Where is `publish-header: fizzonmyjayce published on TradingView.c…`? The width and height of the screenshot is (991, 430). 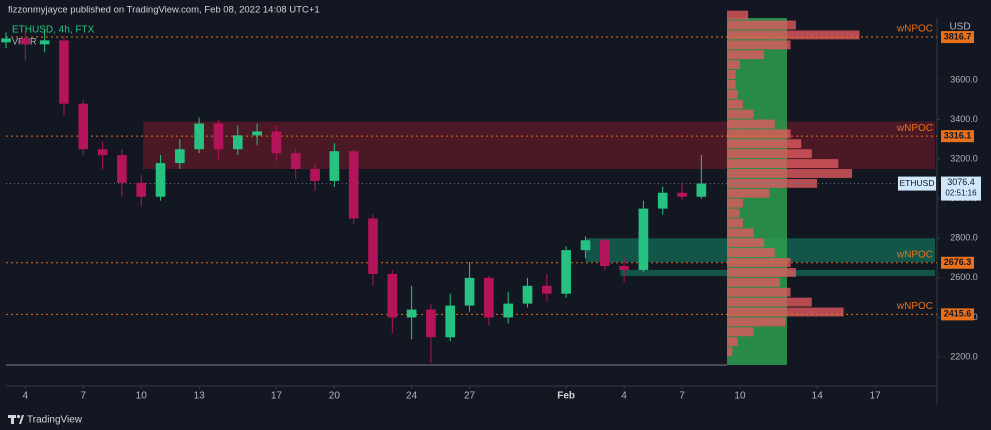
publish-header: fizzonmyjayce published on TradingView.c… is located at coordinates (164, 10).